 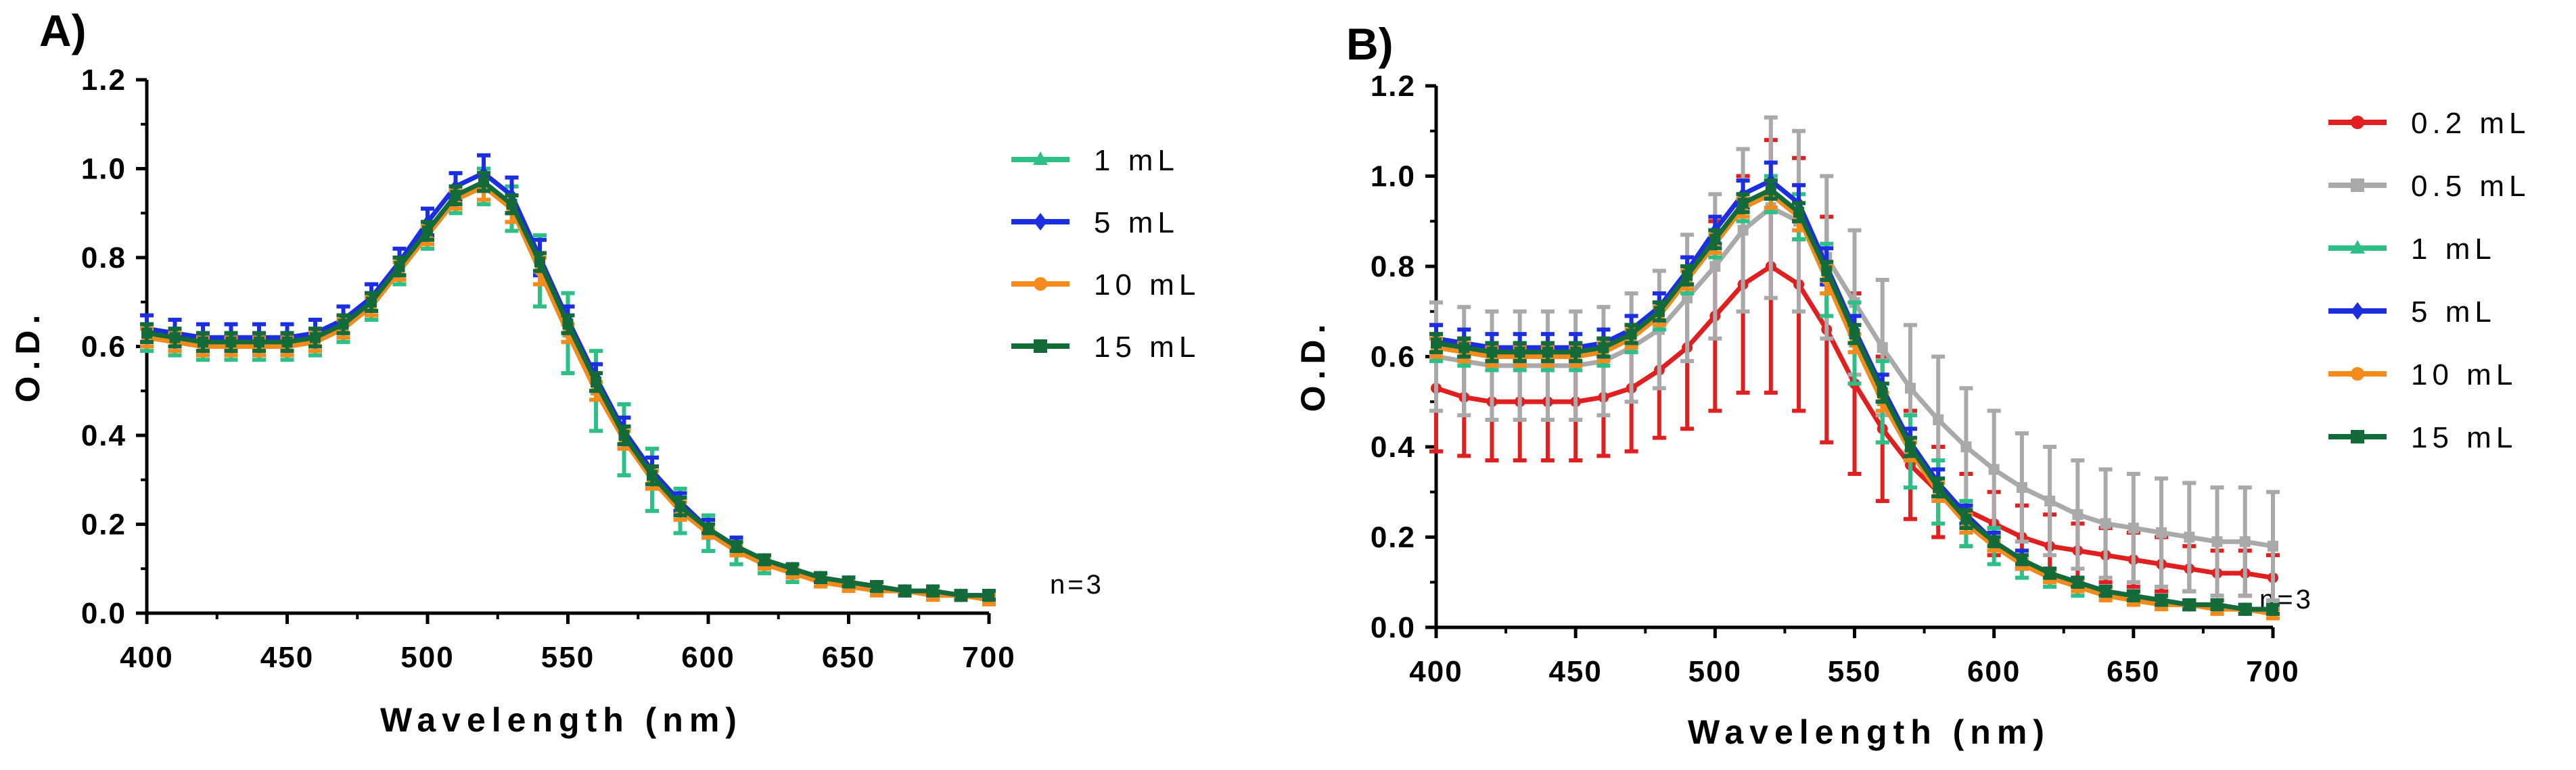 I want to click on y-tick-label: 1.0, so click(x=104, y=169).